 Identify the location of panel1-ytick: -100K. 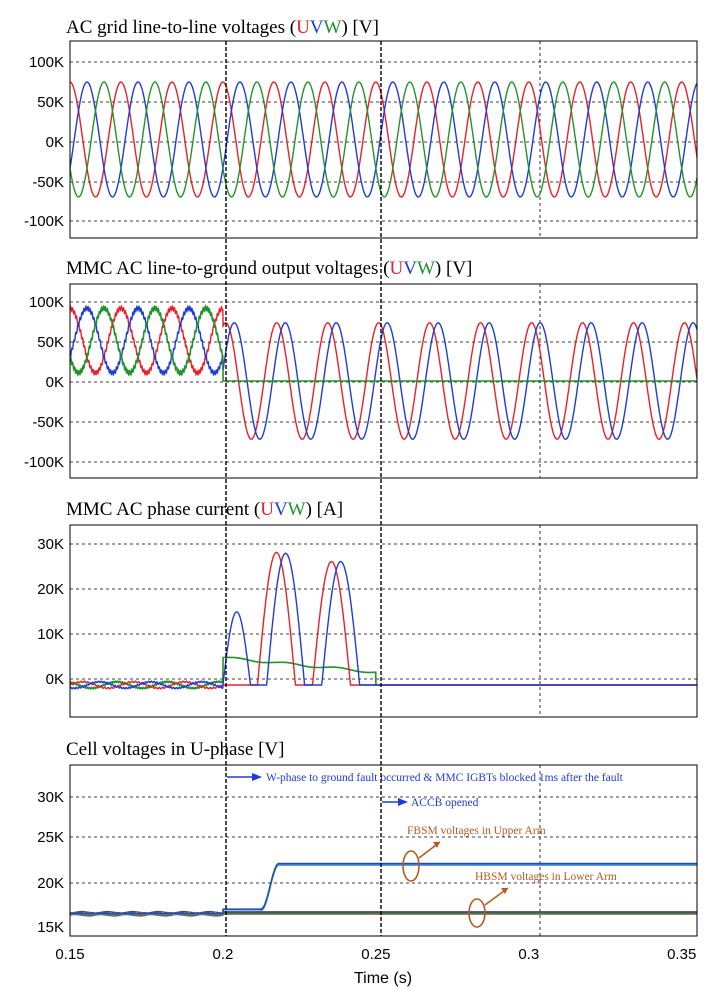
(44, 221).